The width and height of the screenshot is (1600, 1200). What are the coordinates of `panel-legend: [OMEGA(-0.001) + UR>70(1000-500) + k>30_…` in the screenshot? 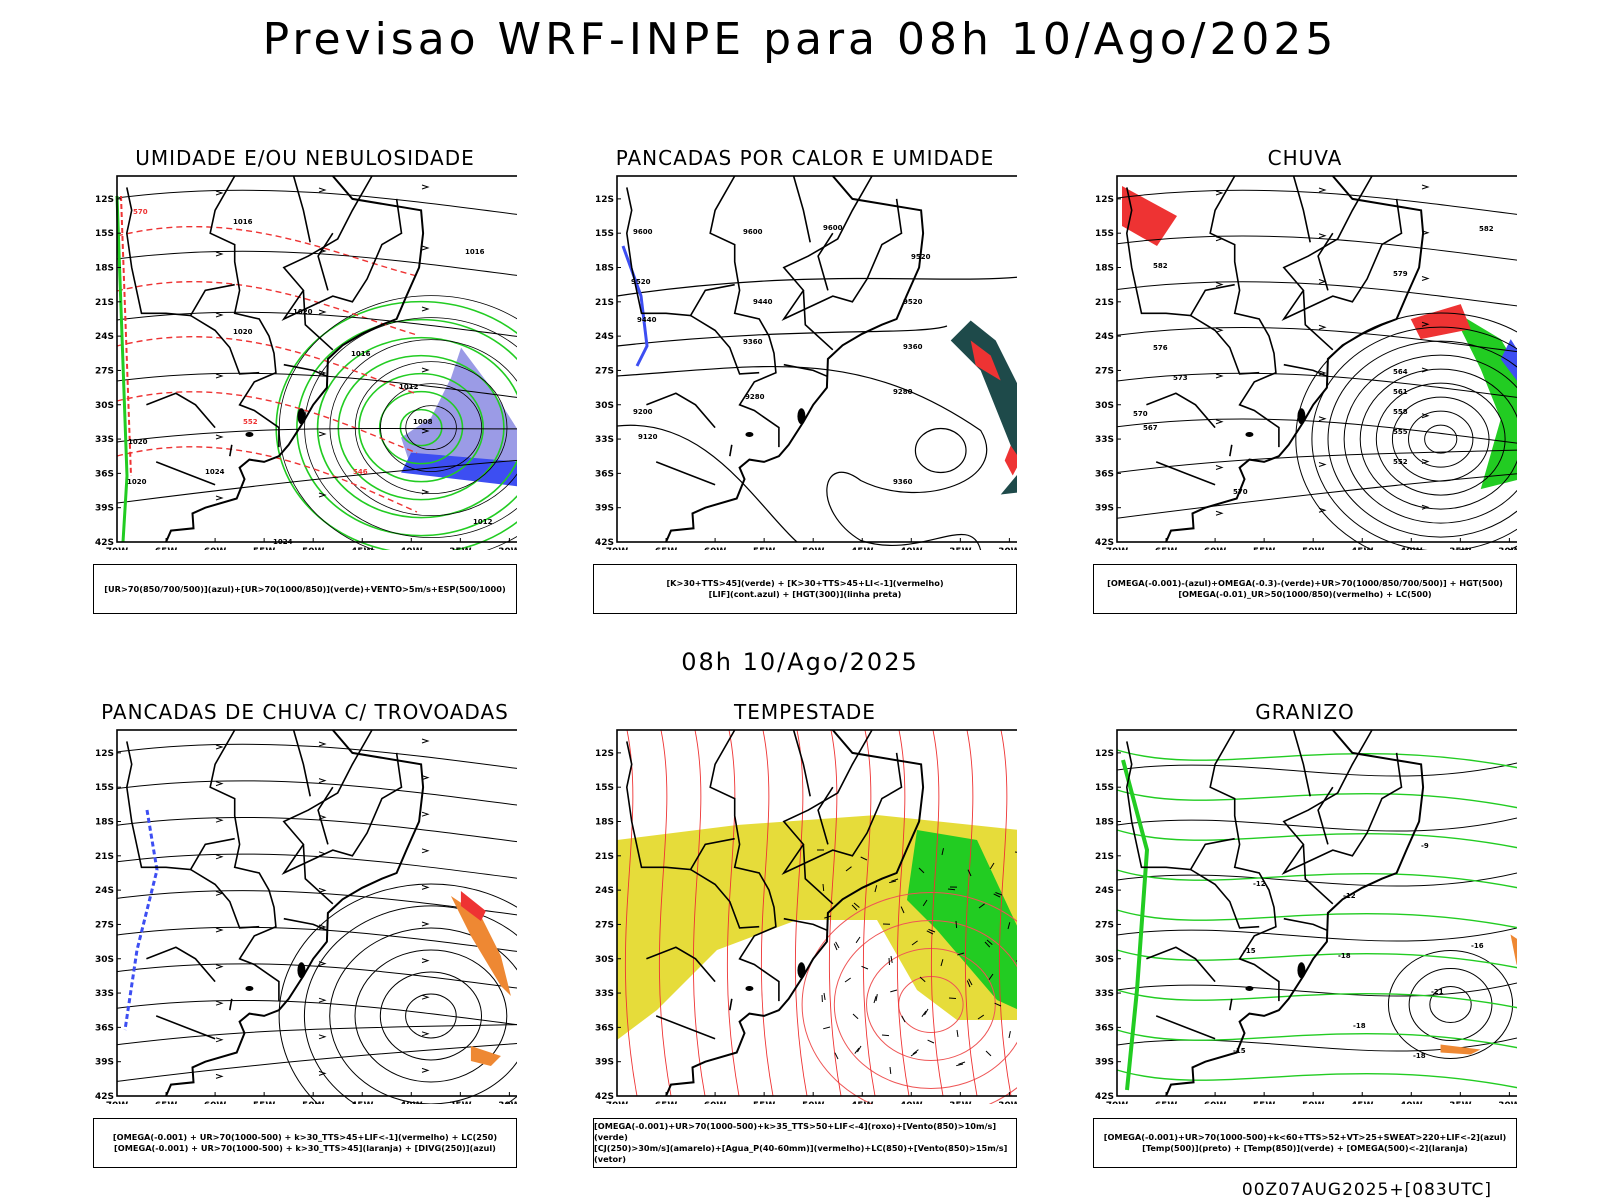 It's located at (305, 1143).